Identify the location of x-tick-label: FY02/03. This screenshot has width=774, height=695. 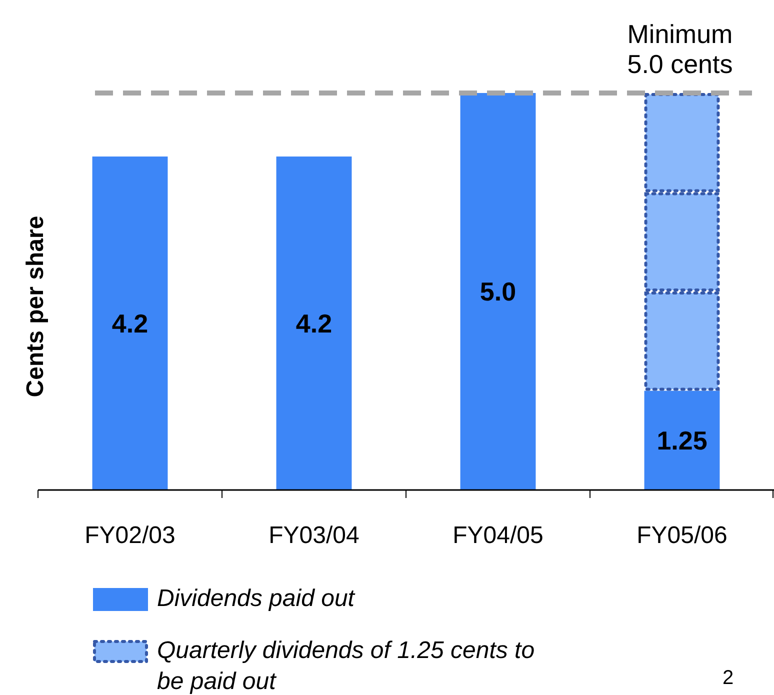
(130, 535).